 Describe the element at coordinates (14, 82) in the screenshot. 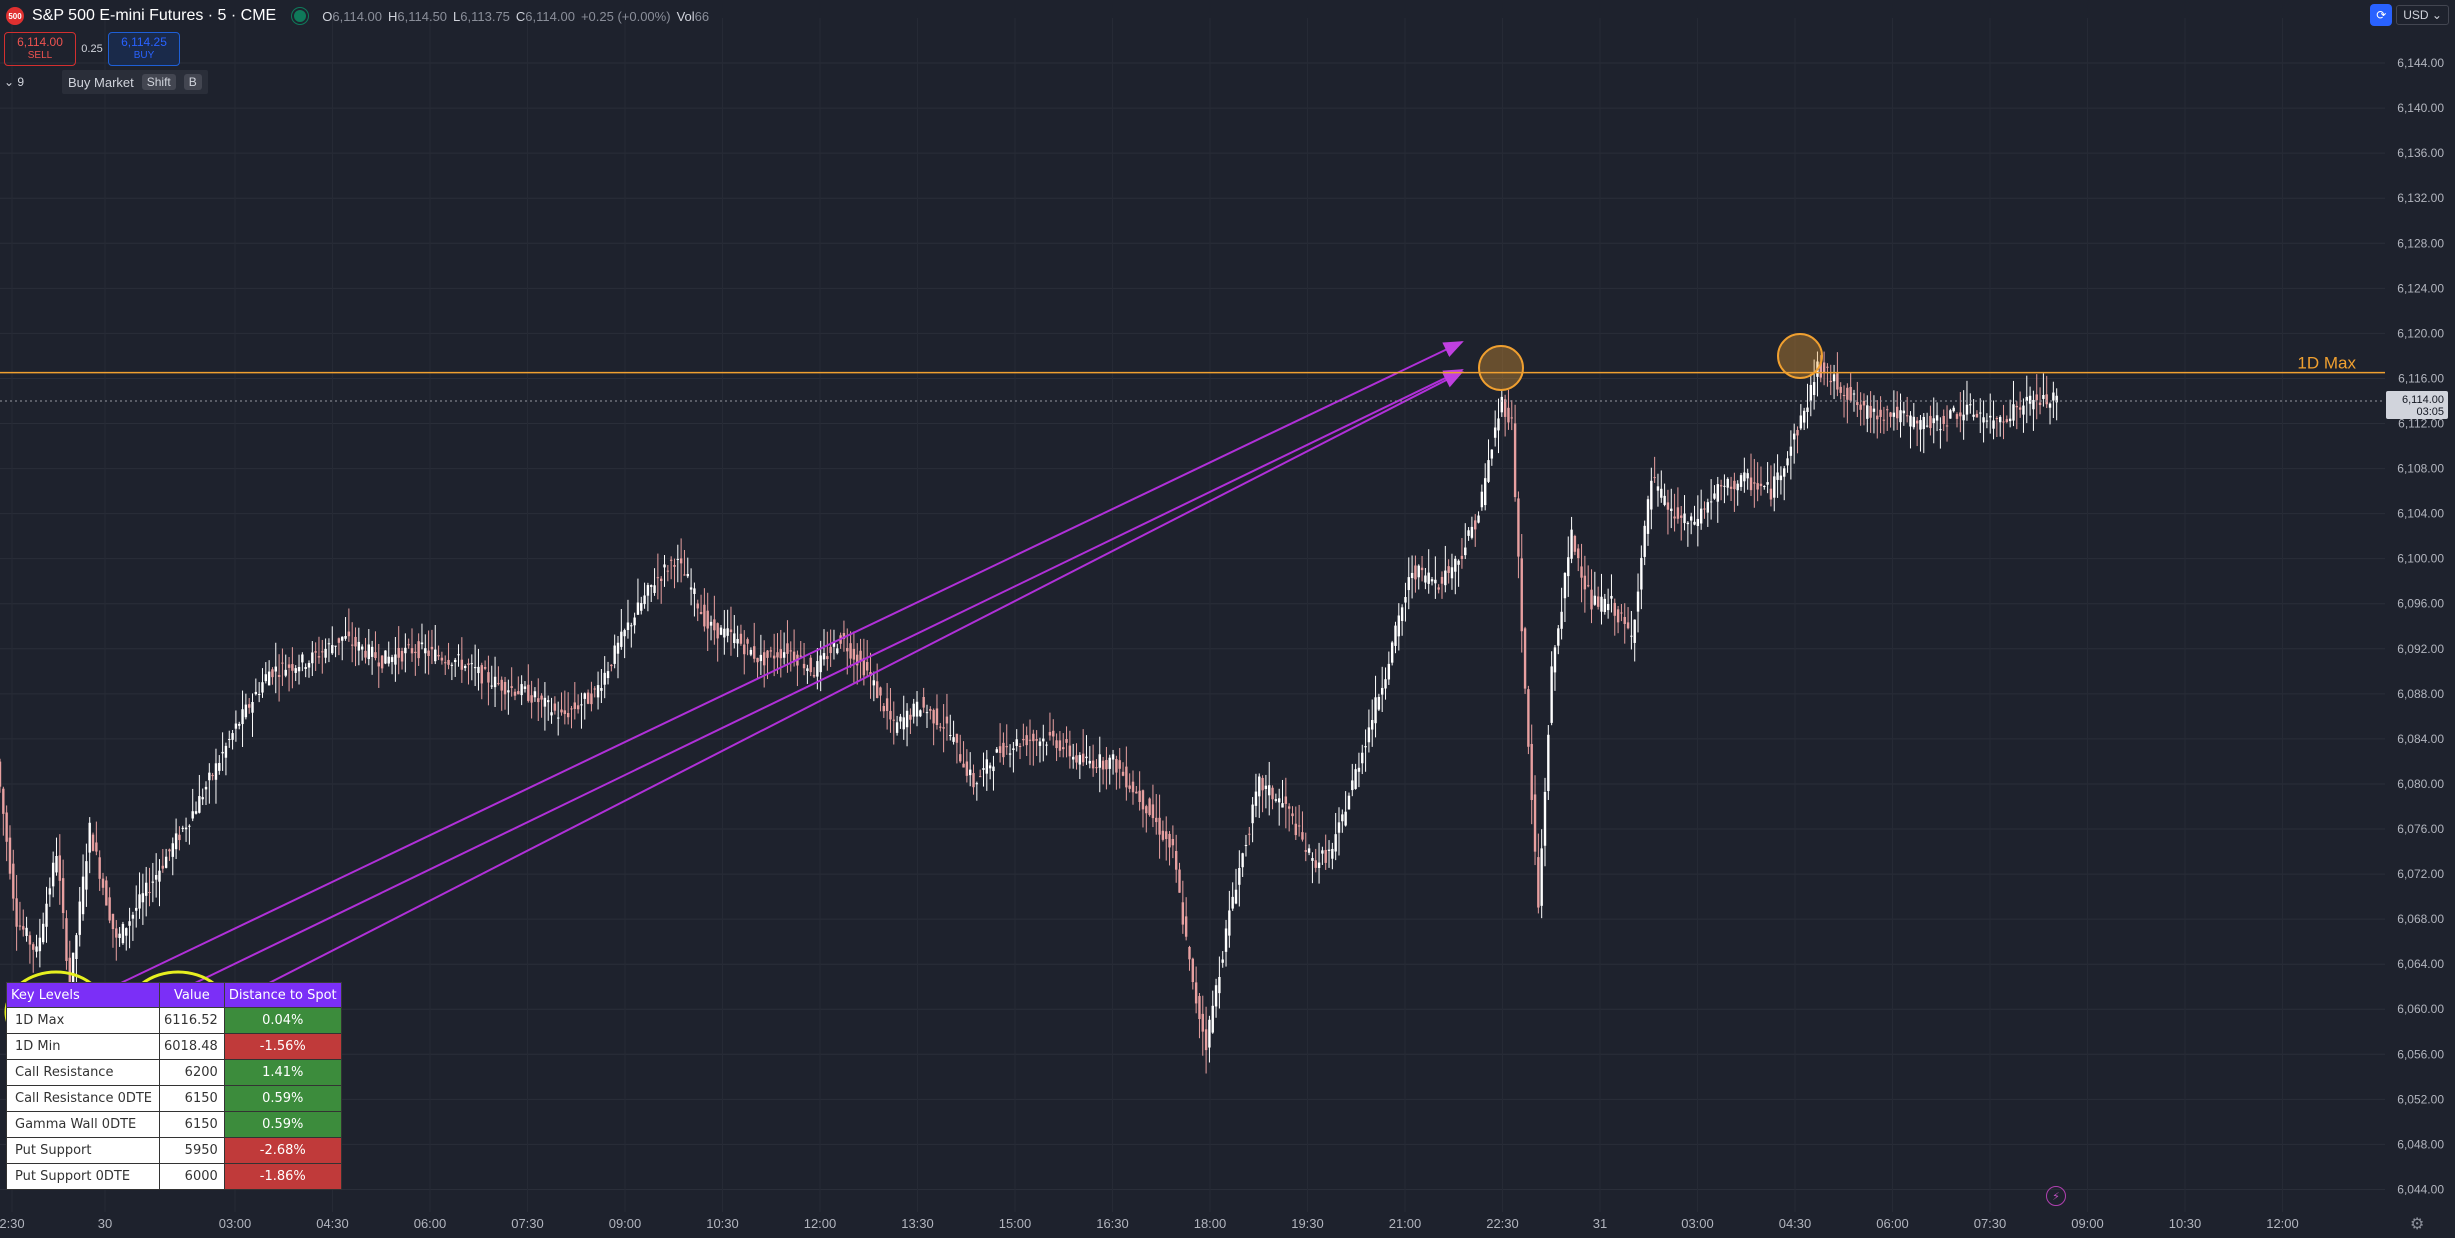

I see `collapse-toggle: ⌄ 9` at that location.